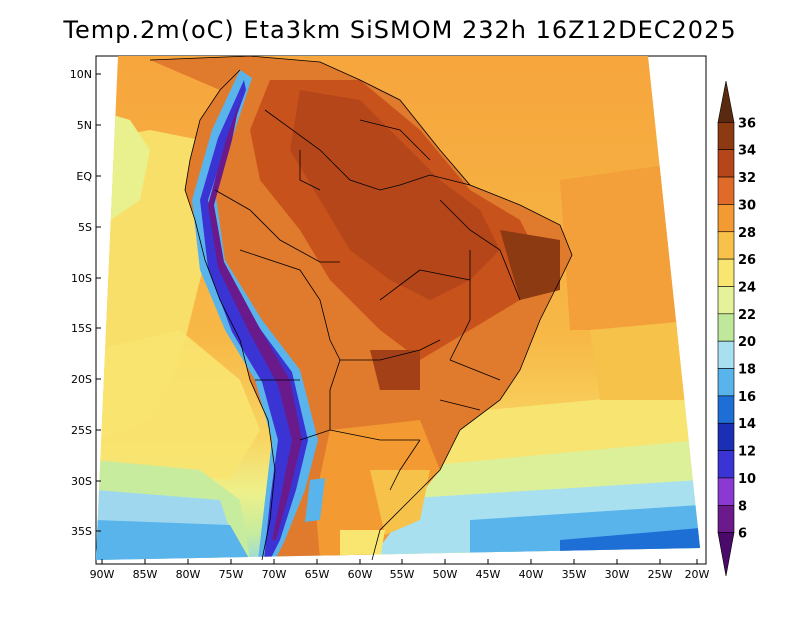 This screenshot has width=800, height=618. Describe the element at coordinates (84, 125) in the screenshot. I see `lat-tick-label: 5N` at that location.